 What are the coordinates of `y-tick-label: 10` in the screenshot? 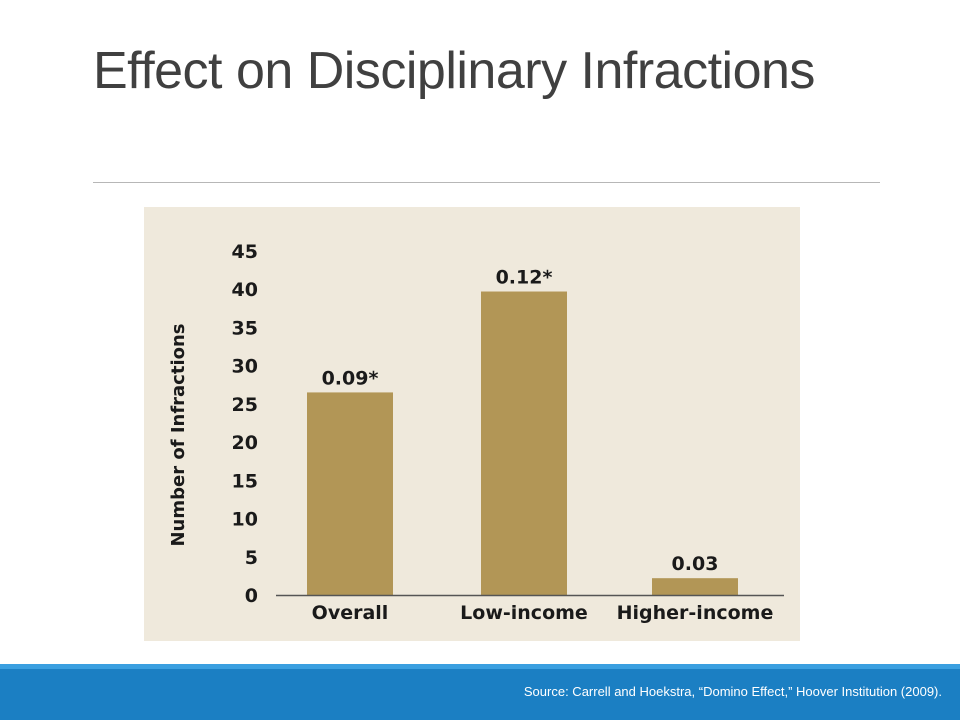 It's located at (245, 520).